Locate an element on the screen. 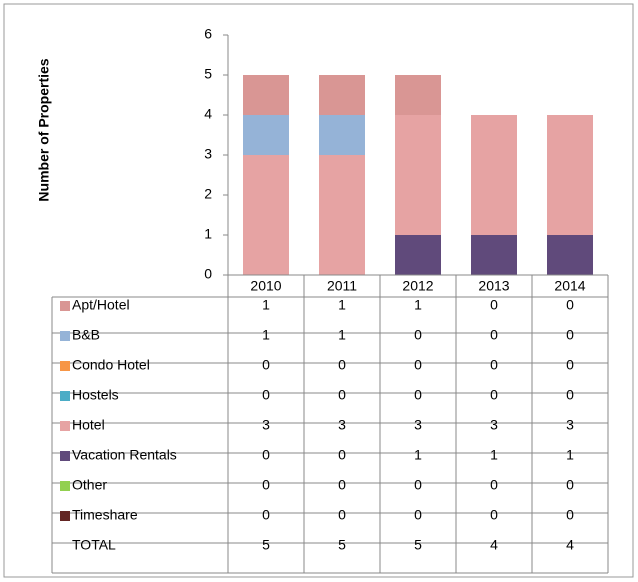 The height and width of the screenshot is (582, 638). y-tick-label: 0 is located at coordinates (208, 274).